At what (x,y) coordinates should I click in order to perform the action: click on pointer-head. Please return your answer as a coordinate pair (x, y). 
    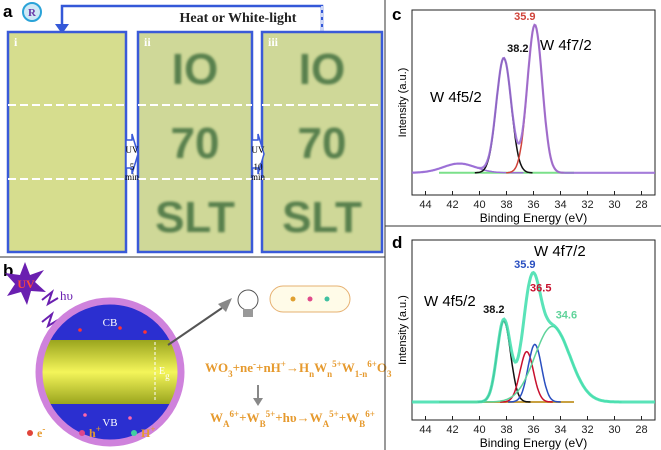
    Looking at the image, I should click on (225, 305).